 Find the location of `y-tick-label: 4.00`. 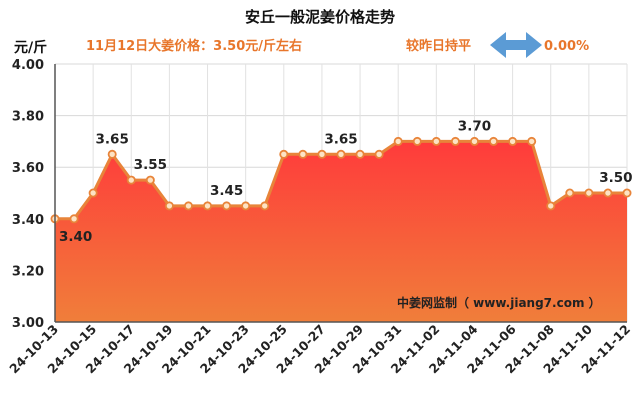

y-tick-label: 4.00 is located at coordinates (28, 65).